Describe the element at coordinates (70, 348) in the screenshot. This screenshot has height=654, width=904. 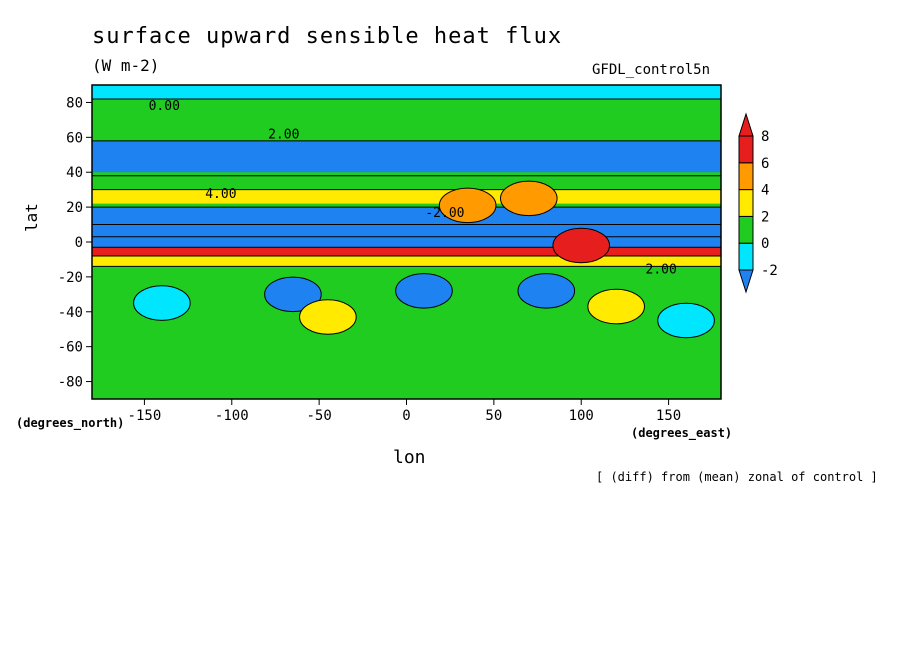
I see `y-tick-label: -60` at that location.